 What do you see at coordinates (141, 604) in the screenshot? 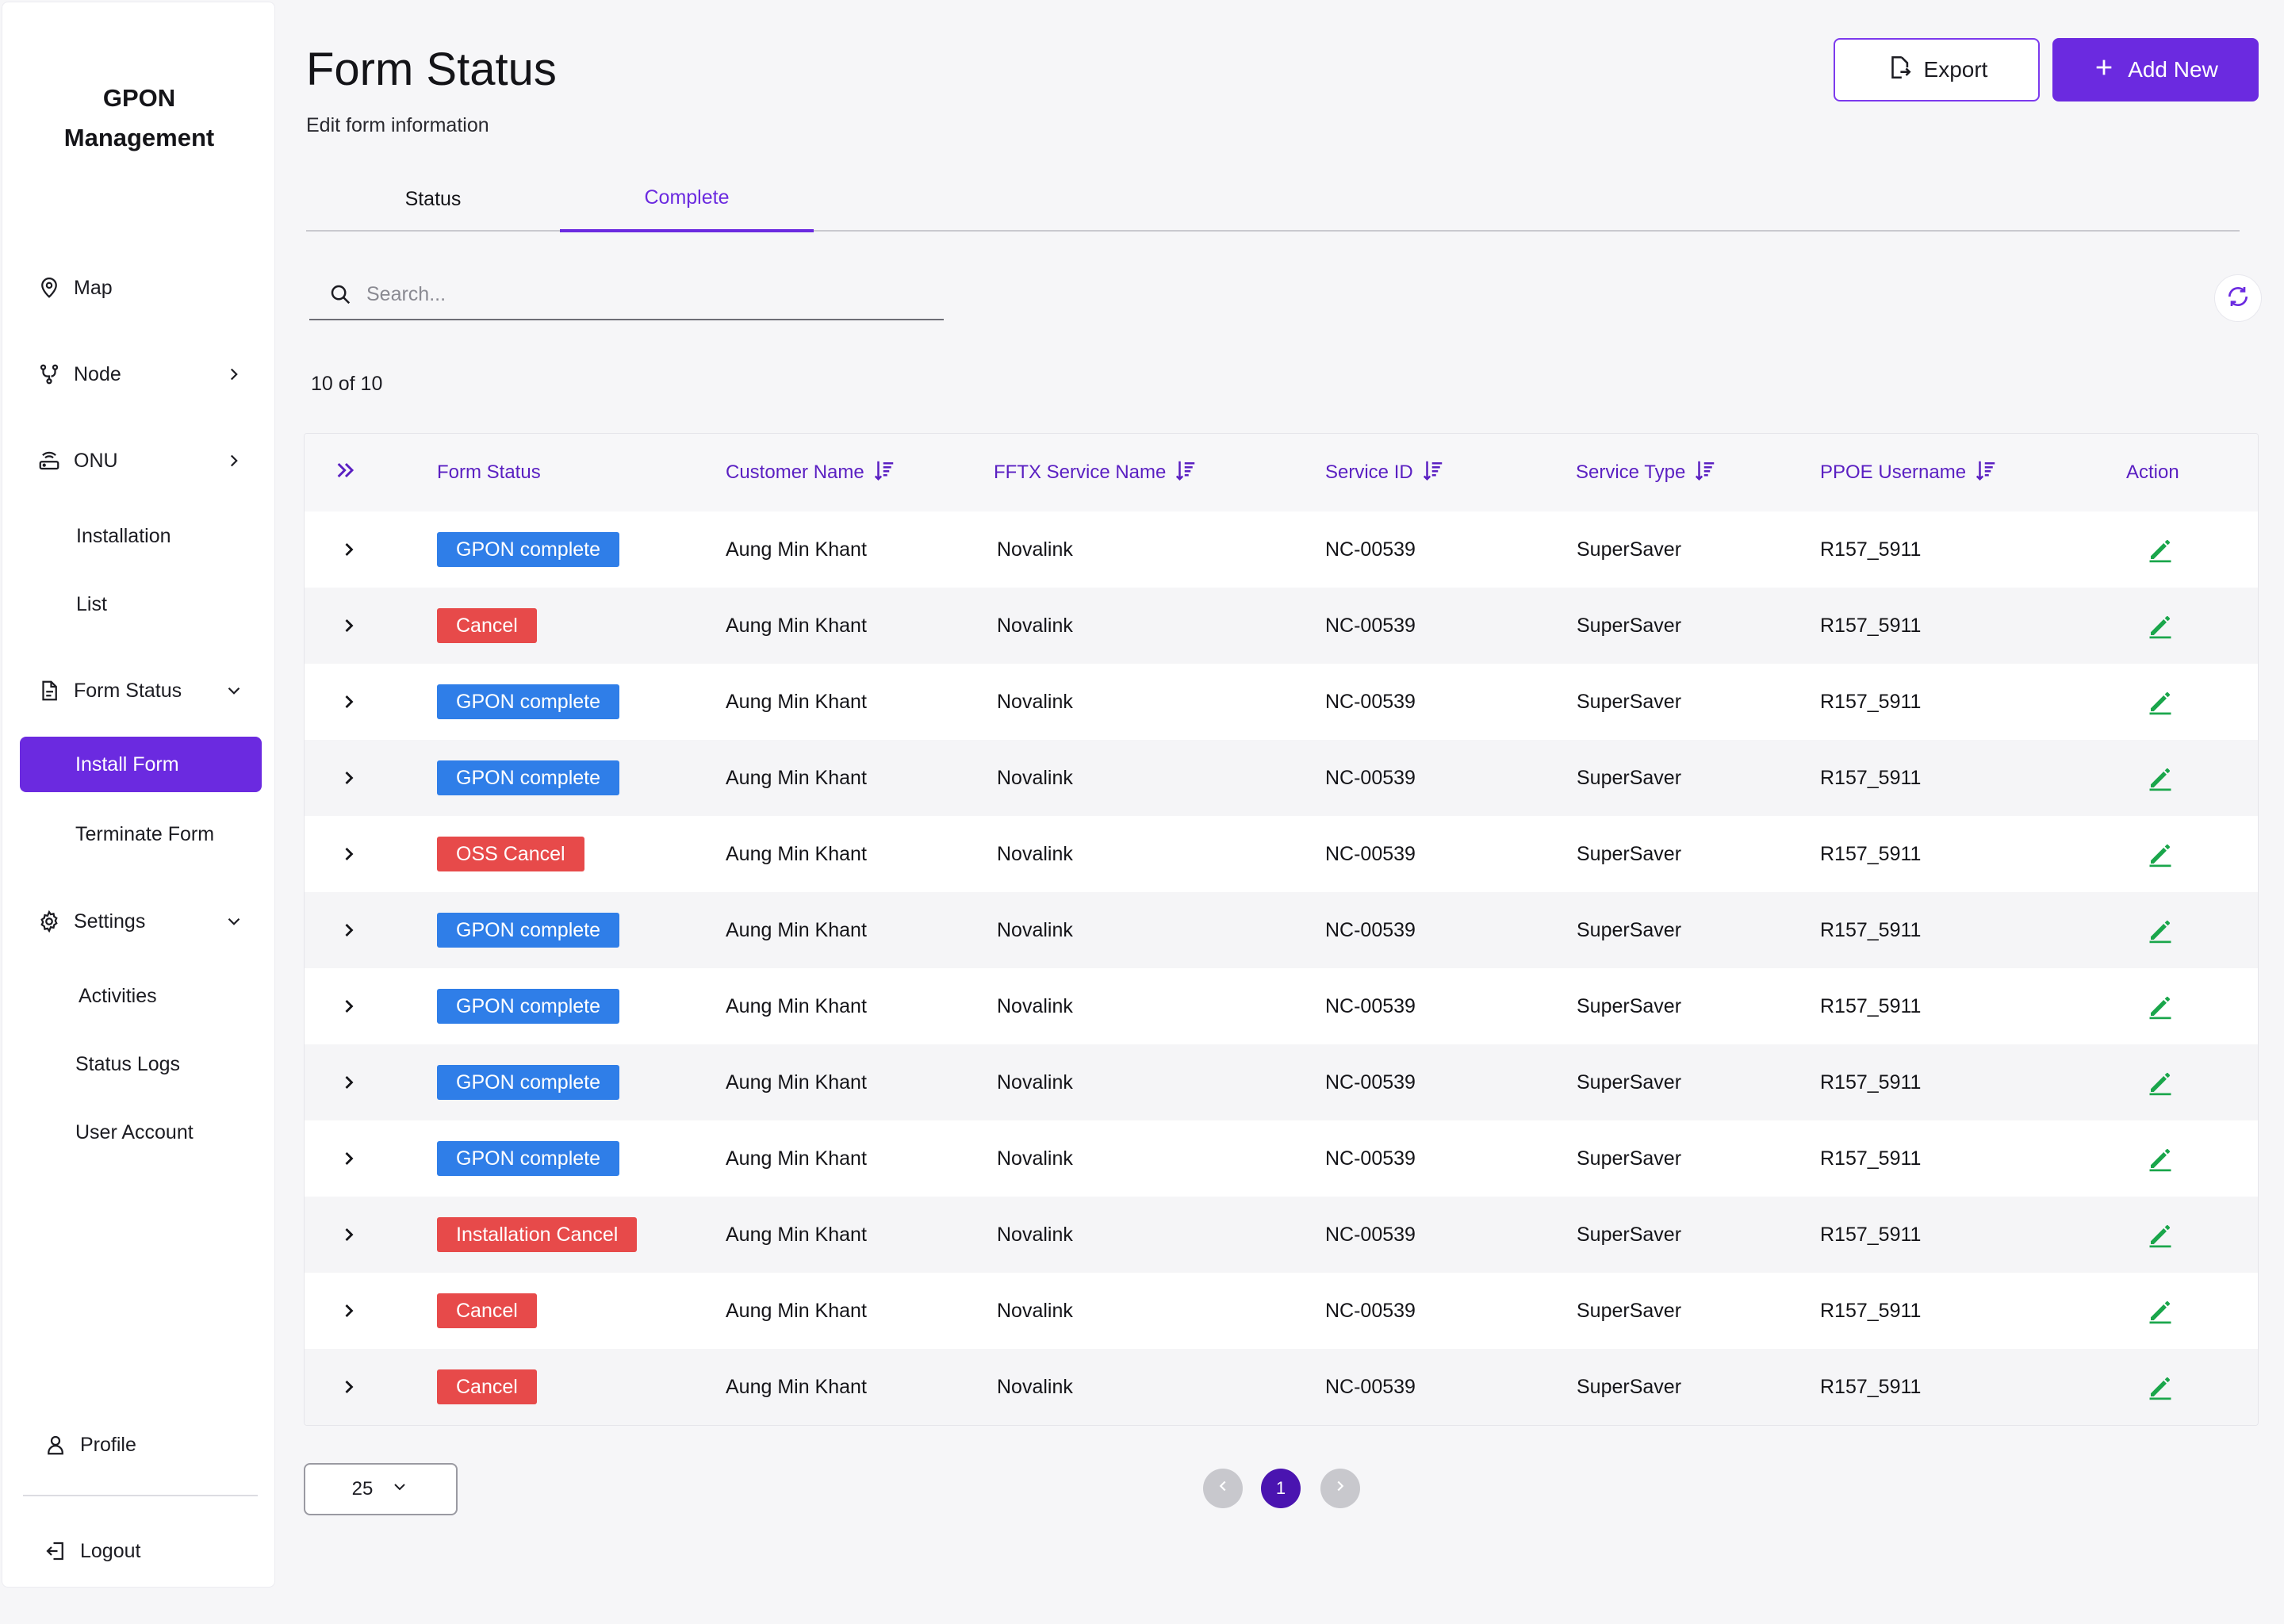
I see `sidebar-item-list: List` at bounding box center [141, 604].